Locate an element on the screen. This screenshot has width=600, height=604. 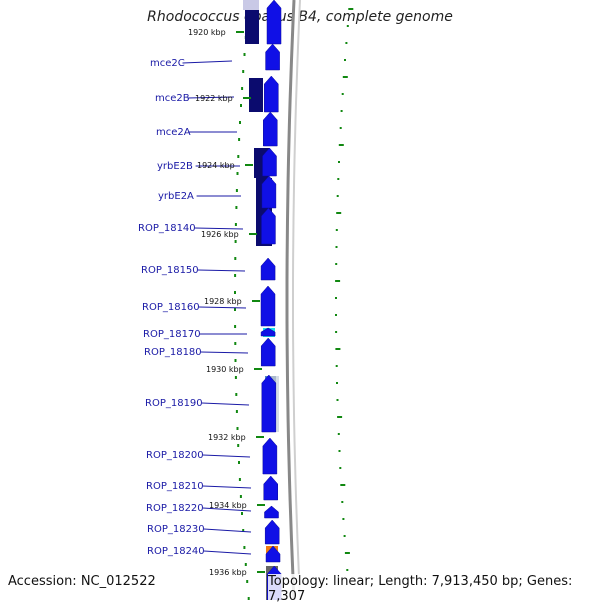
gene-label-ROP_18230: ROP_18230 is located at coordinates (176, 529).